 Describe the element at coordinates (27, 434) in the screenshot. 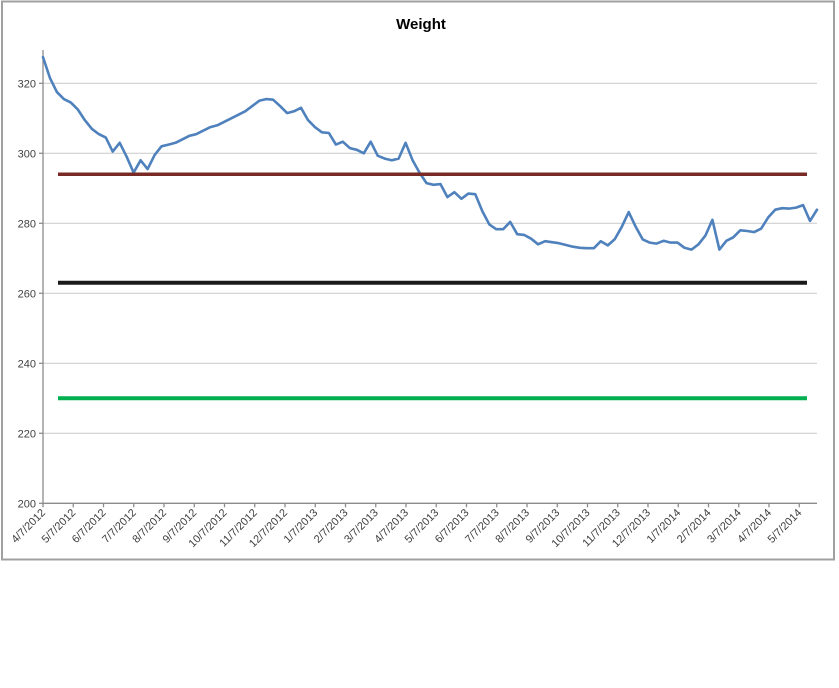

I see `y-tick-label-220: 220` at that location.